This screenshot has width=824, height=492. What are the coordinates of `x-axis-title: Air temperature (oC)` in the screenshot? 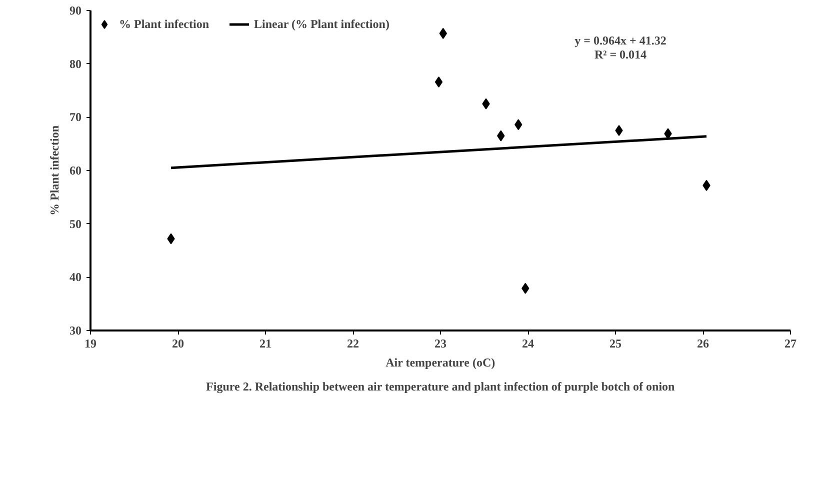 It's located at (441, 363).